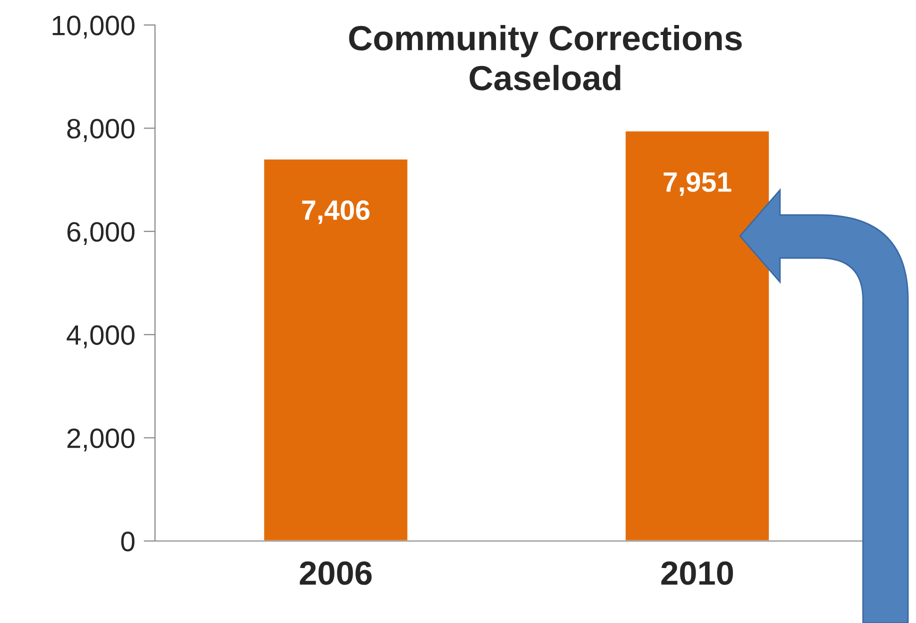 Image resolution: width=916 pixels, height=623 pixels. I want to click on x-tick-label: 2006, so click(336, 573).